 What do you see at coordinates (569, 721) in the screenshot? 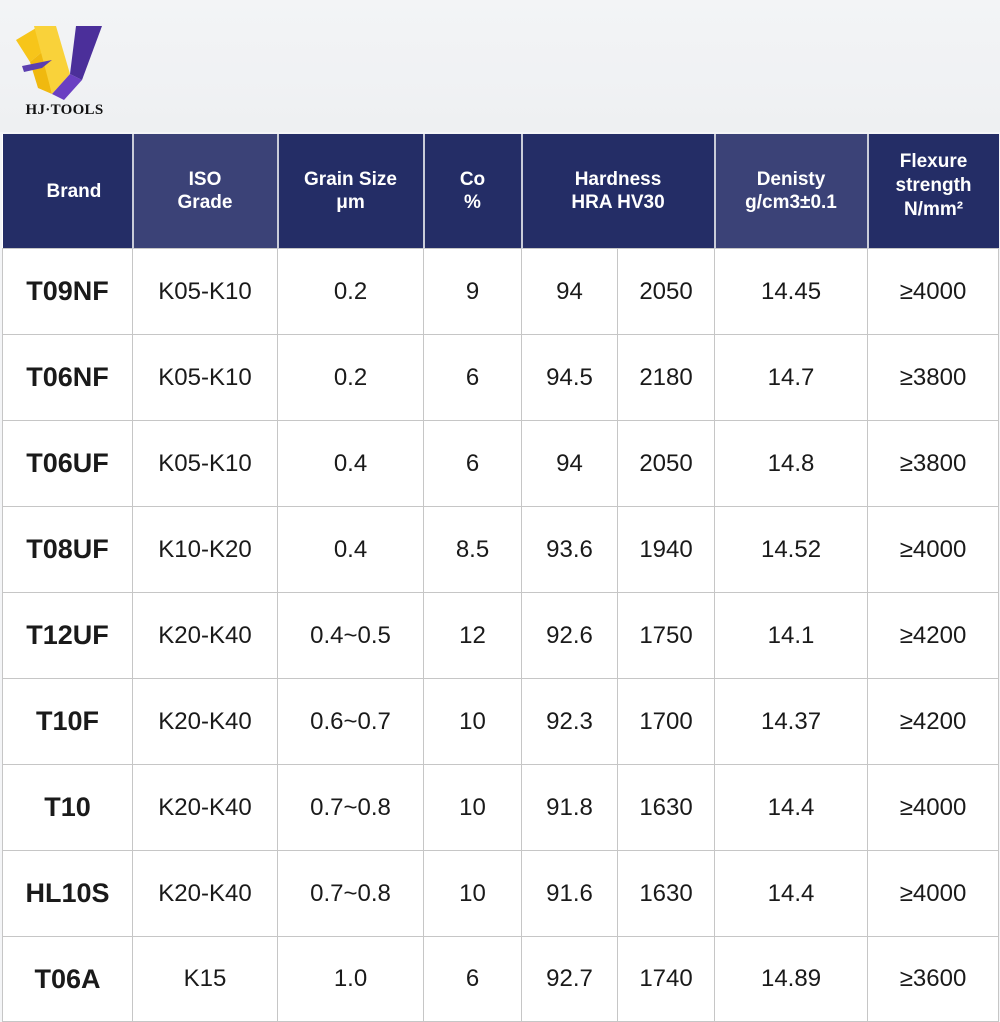
I see `cell-hra: 92.3` at bounding box center [569, 721].